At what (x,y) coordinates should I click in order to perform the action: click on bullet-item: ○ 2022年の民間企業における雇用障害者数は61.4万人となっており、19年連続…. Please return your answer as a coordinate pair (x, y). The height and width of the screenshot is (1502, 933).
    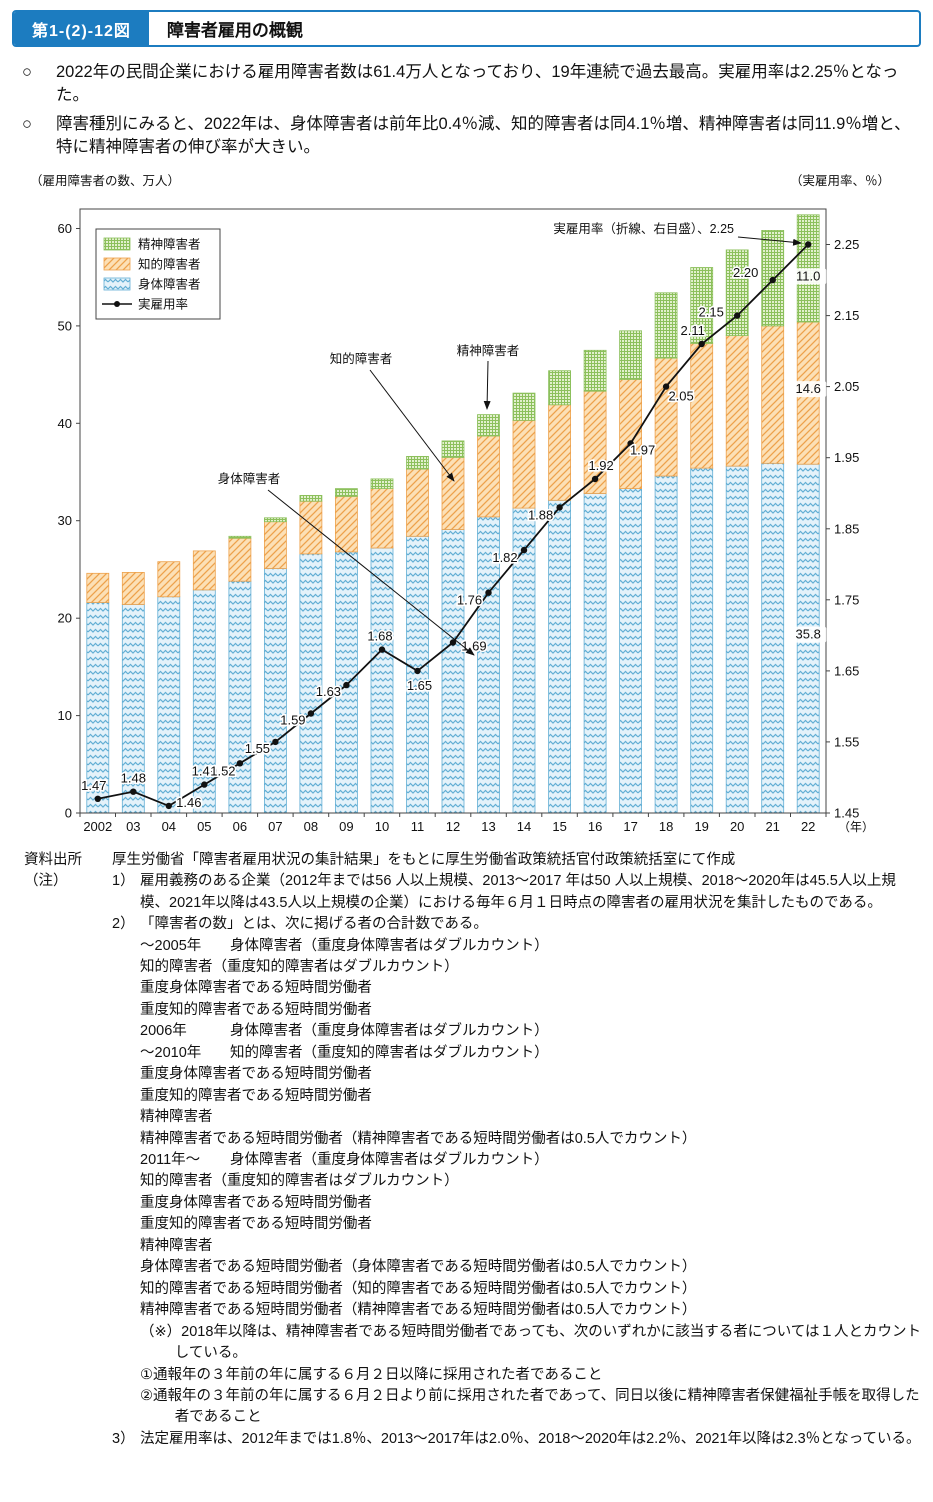
    Looking at the image, I should click on (468, 84).